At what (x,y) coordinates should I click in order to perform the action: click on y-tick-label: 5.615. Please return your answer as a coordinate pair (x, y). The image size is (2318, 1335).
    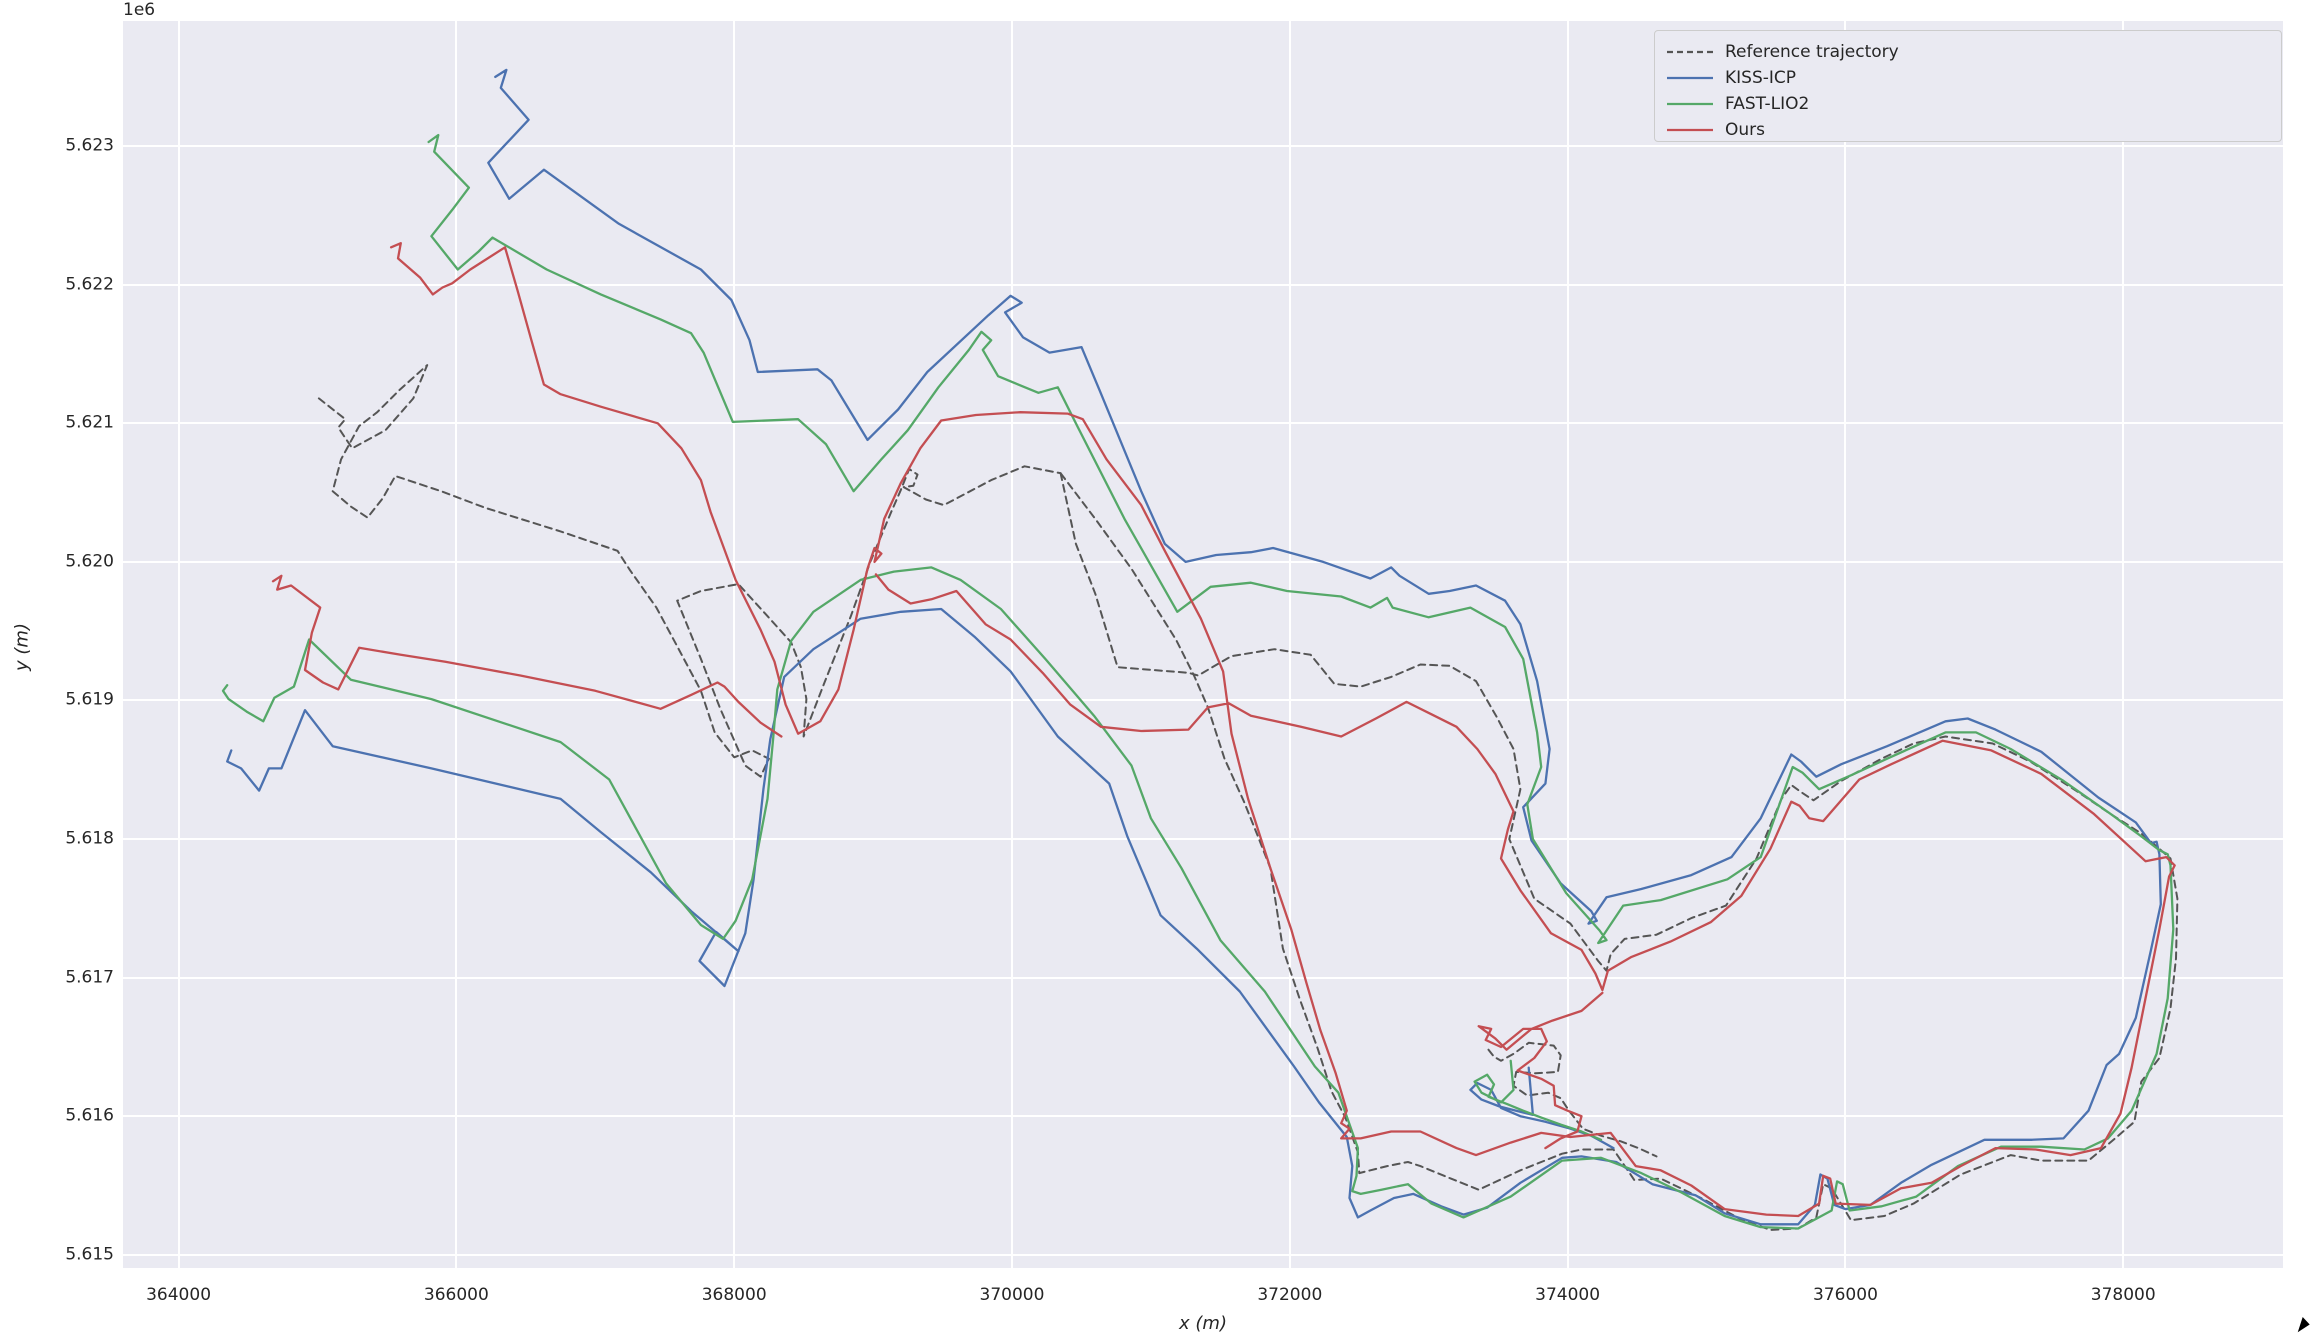
    Looking at the image, I should click on (89, 1254).